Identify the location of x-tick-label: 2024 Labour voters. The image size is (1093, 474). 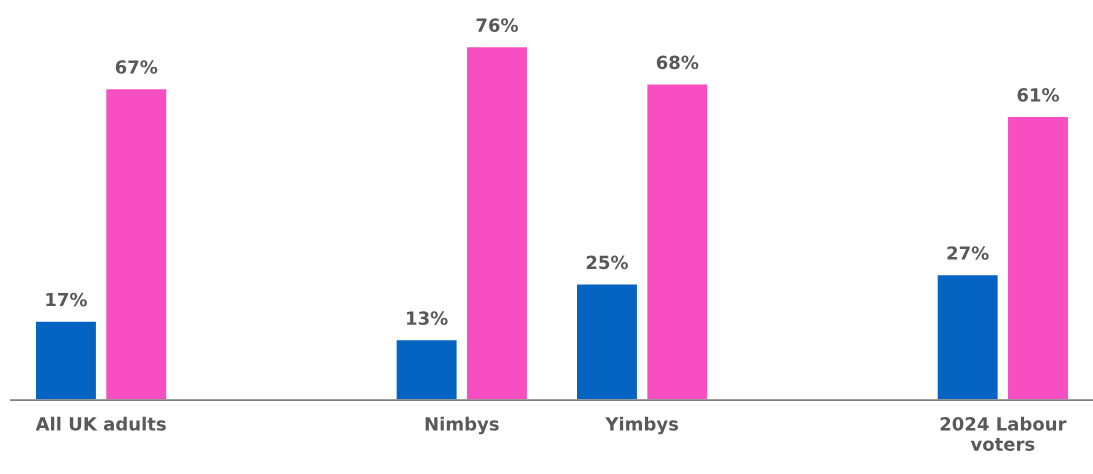
(1003, 433).